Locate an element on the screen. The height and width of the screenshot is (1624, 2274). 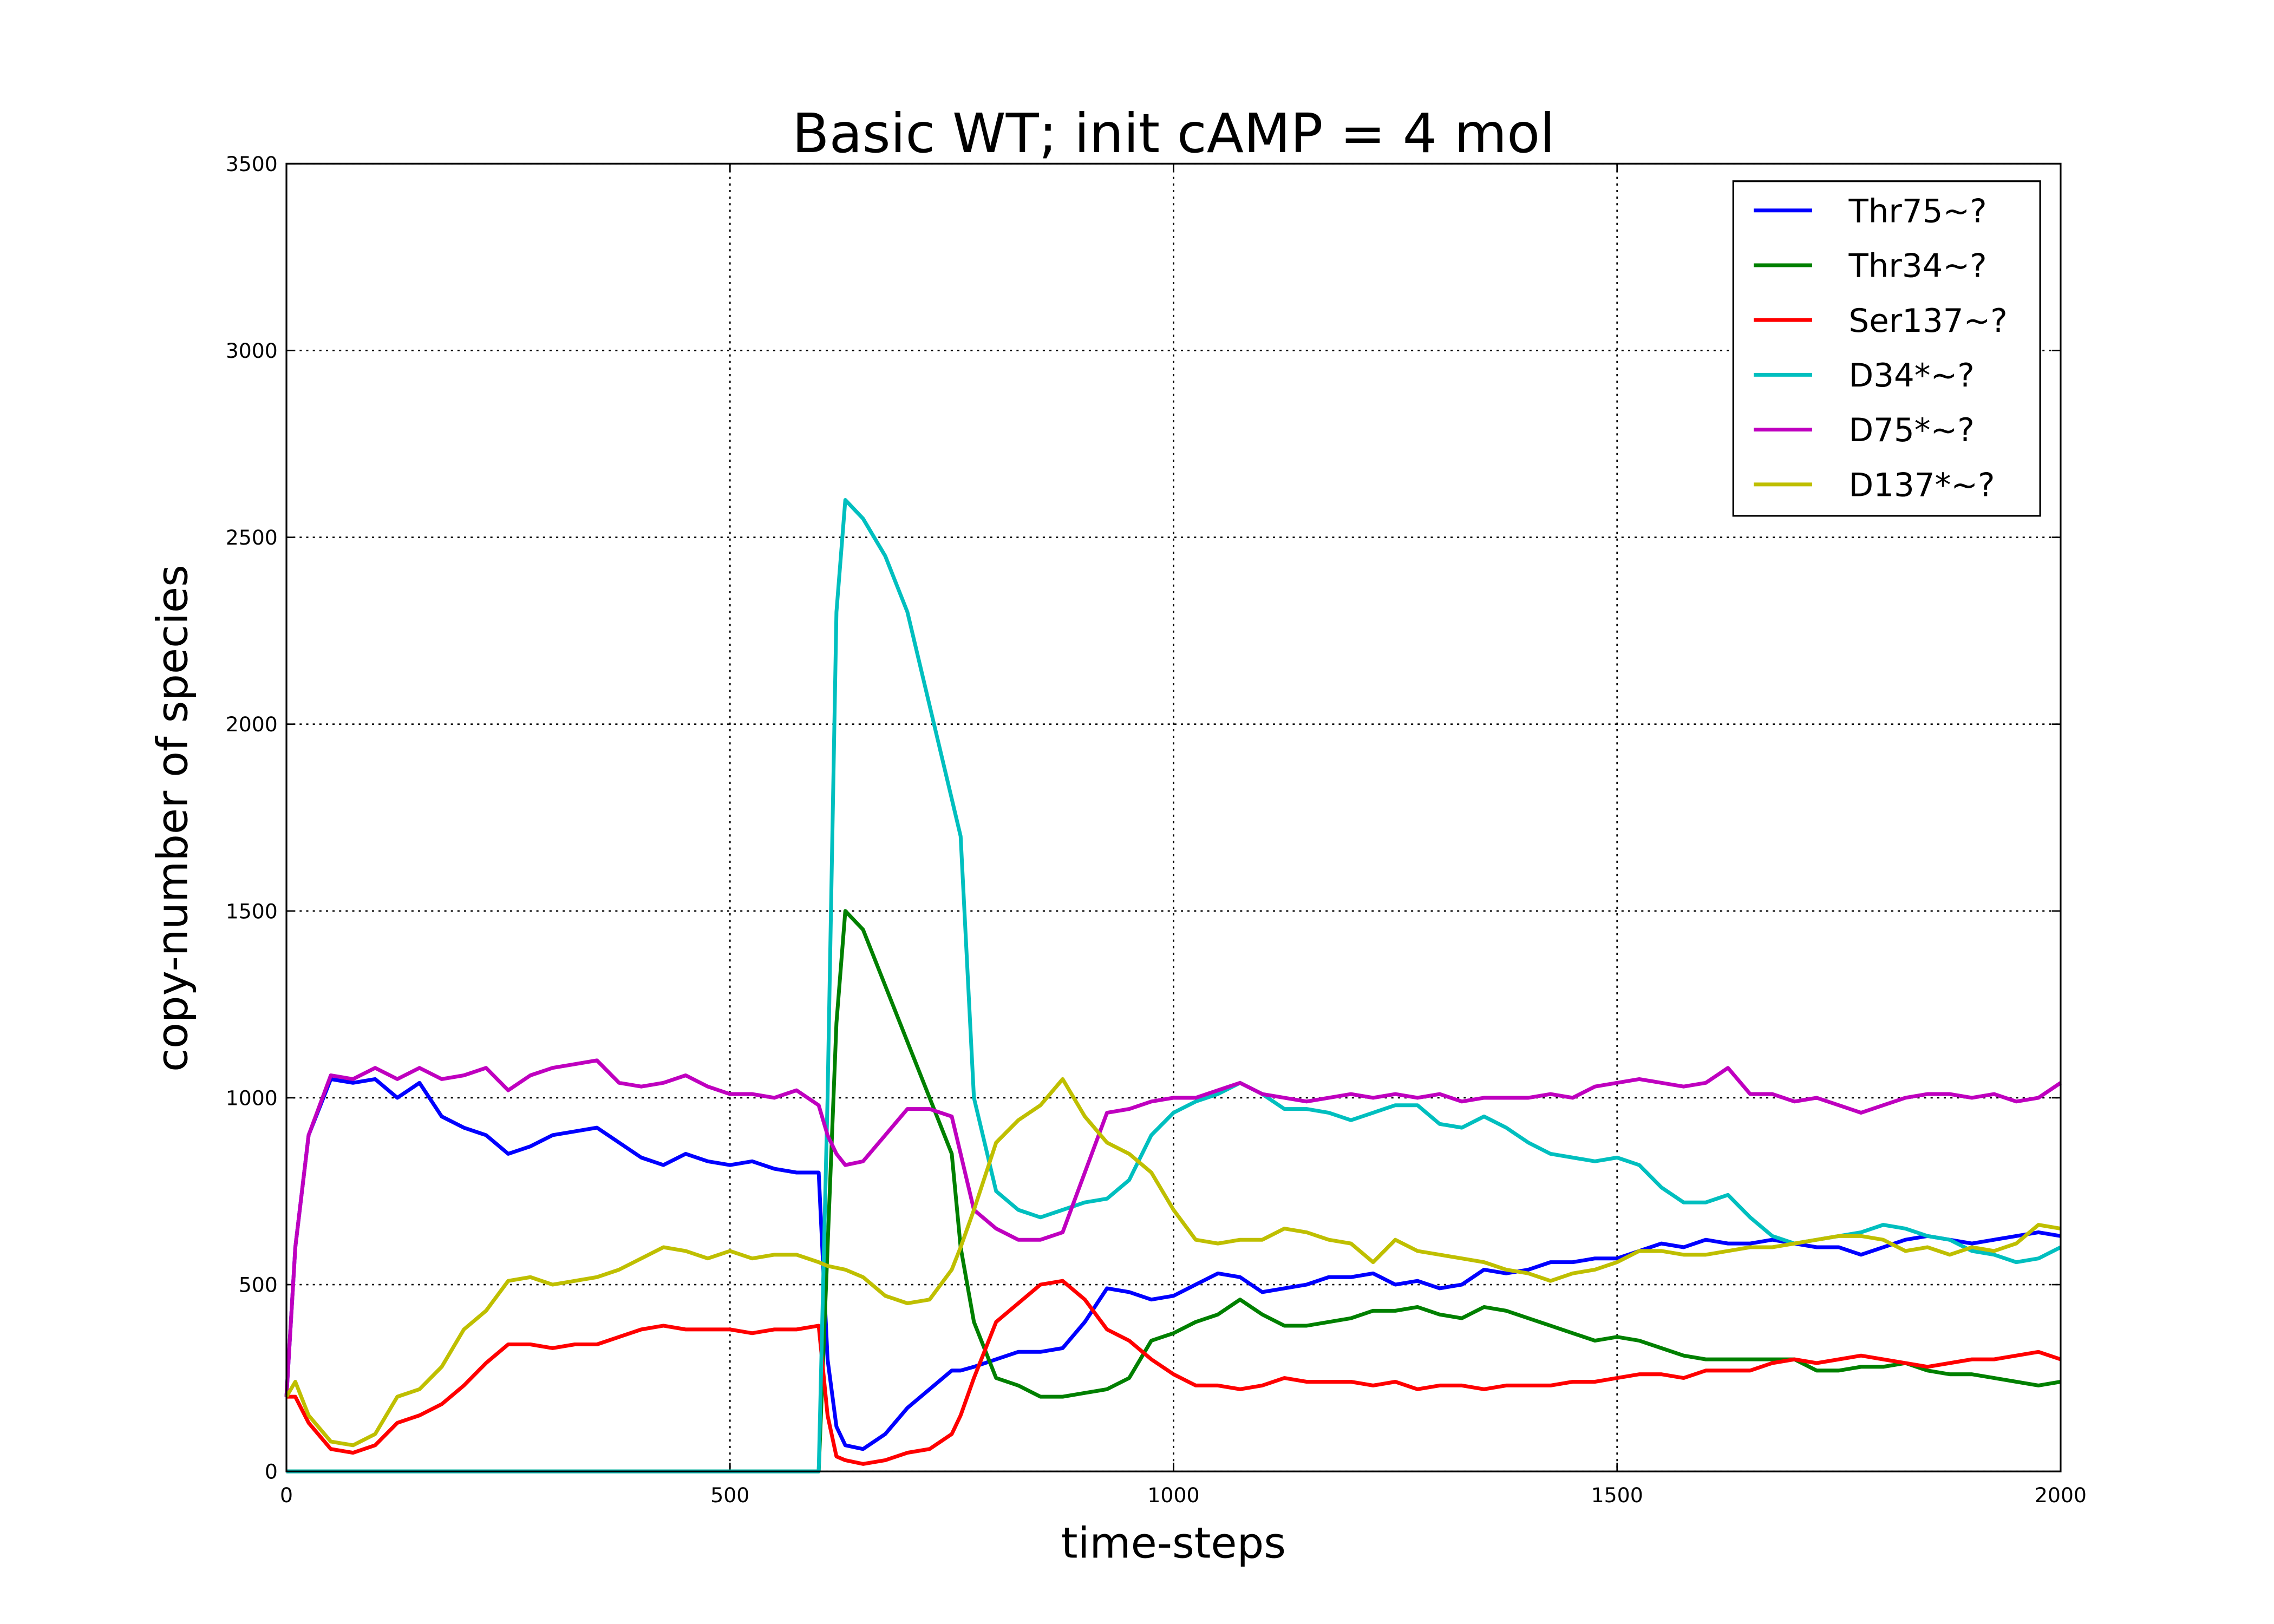
x-tick-label: 0 is located at coordinates (286, 1495).